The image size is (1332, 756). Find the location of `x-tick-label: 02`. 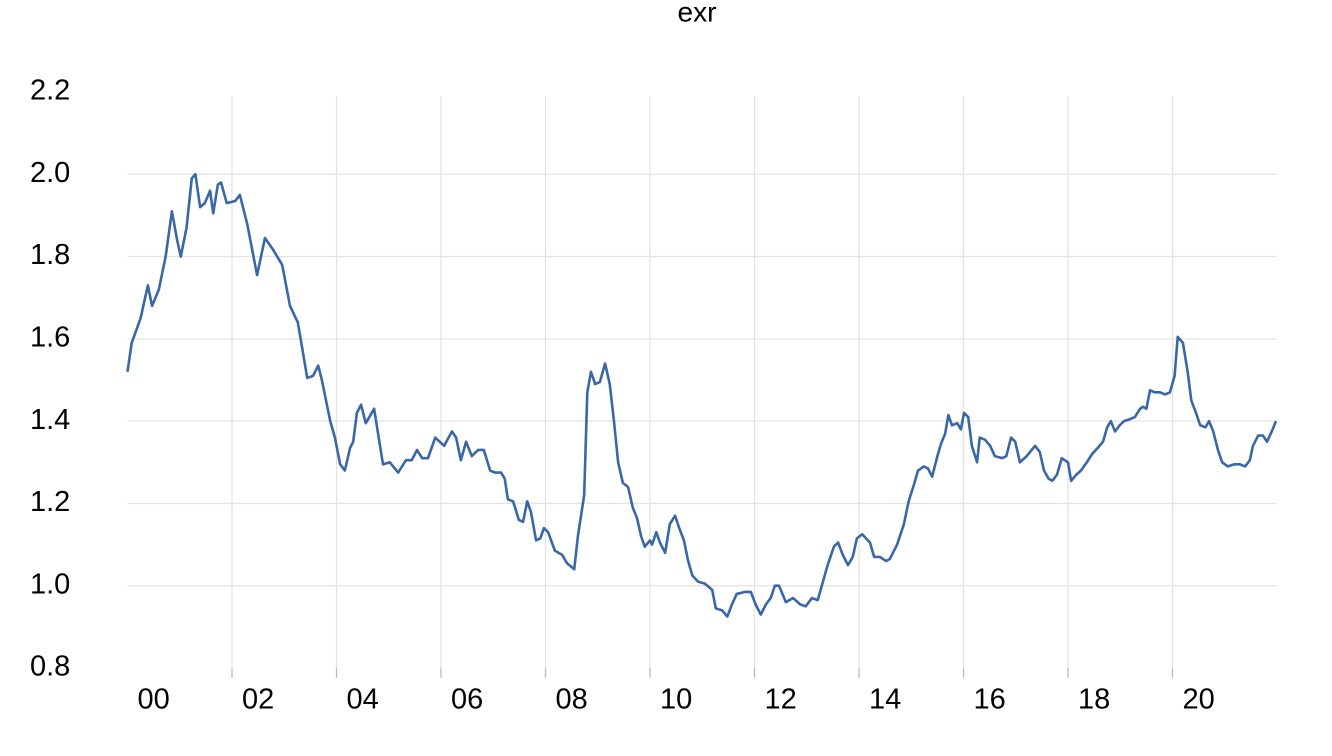

x-tick-label: 02 is located at coordinates (258, 700).